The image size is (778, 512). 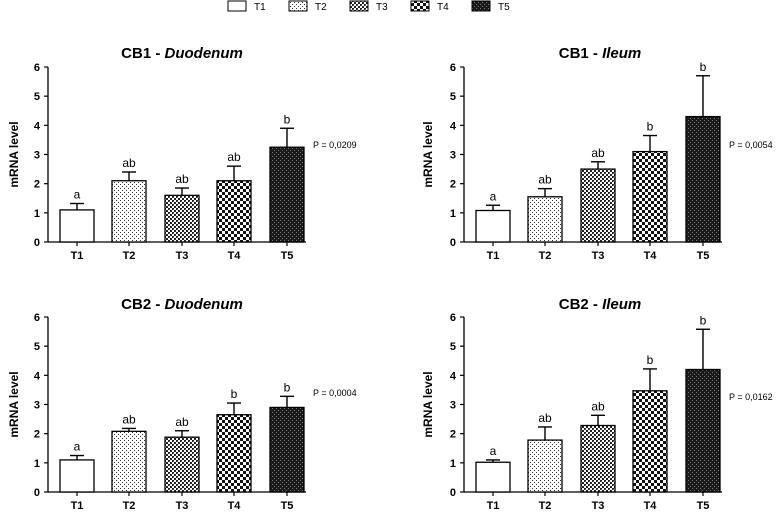 I want to click on legend-swatch-t1, so click(x=237, y=6).